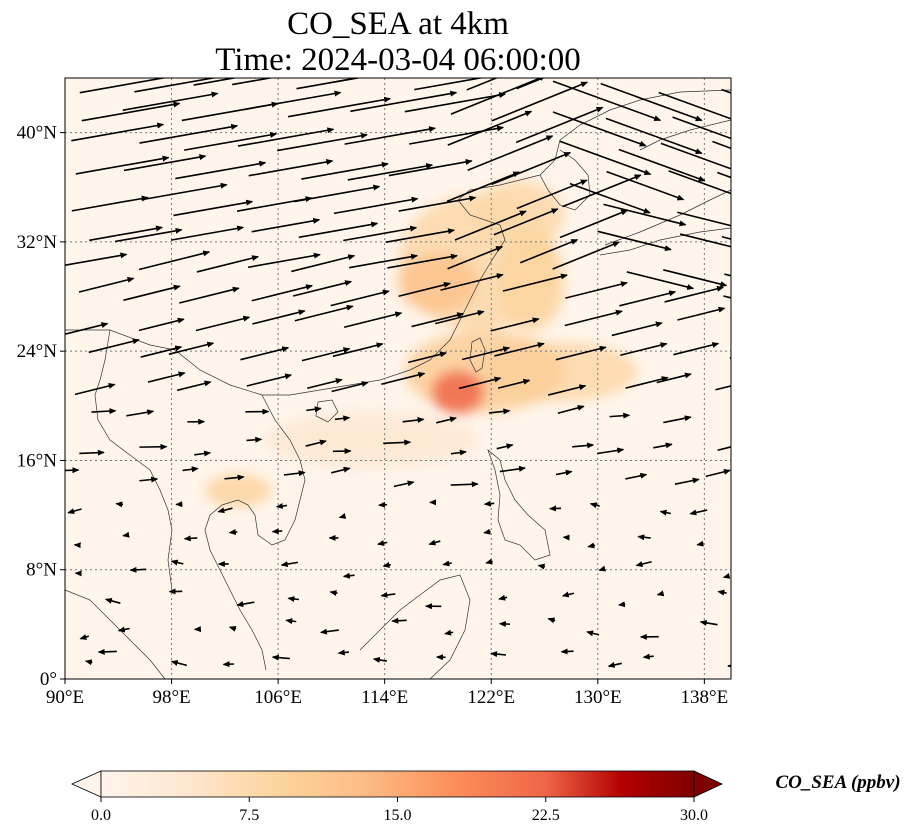  I want to click on colorbar-extend-min, so click(86, 784).